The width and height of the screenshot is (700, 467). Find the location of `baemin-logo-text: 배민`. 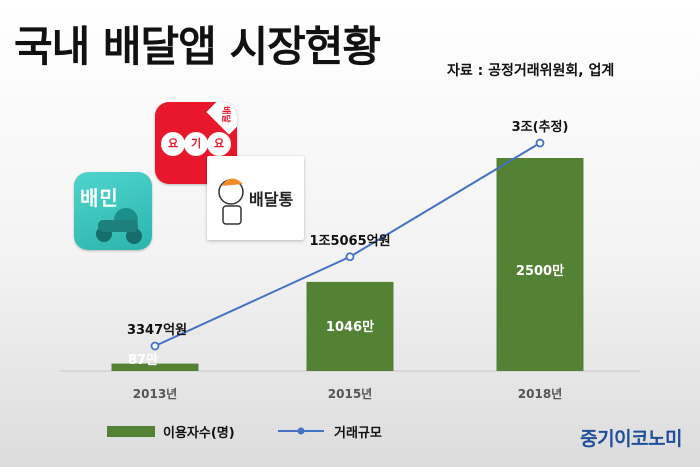

baemin-logo-text: 배민 is located at coordinates (99, 198).